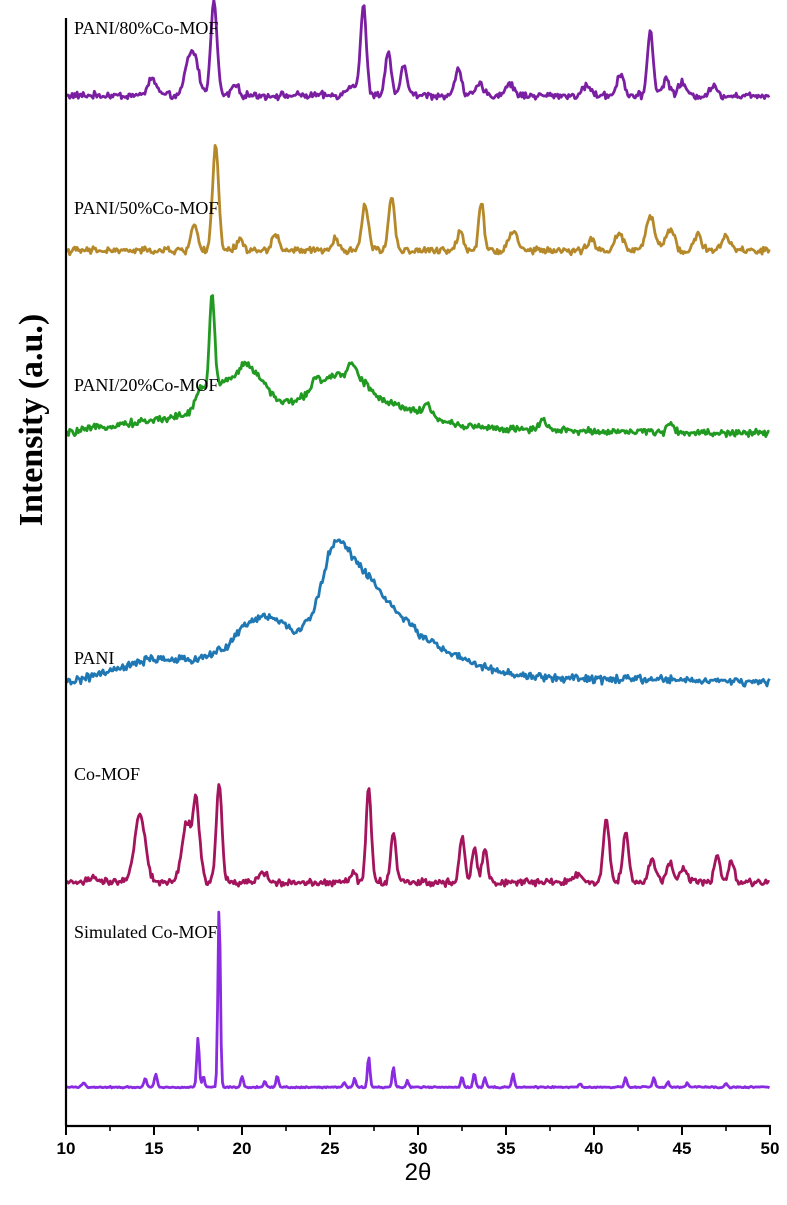 The image size is (787, 1205). What do you see at coordinates (31, 420) in the screenshot?
I see `y-axis-title: Intensity (a.u.)` at bounding box center [31, 420].